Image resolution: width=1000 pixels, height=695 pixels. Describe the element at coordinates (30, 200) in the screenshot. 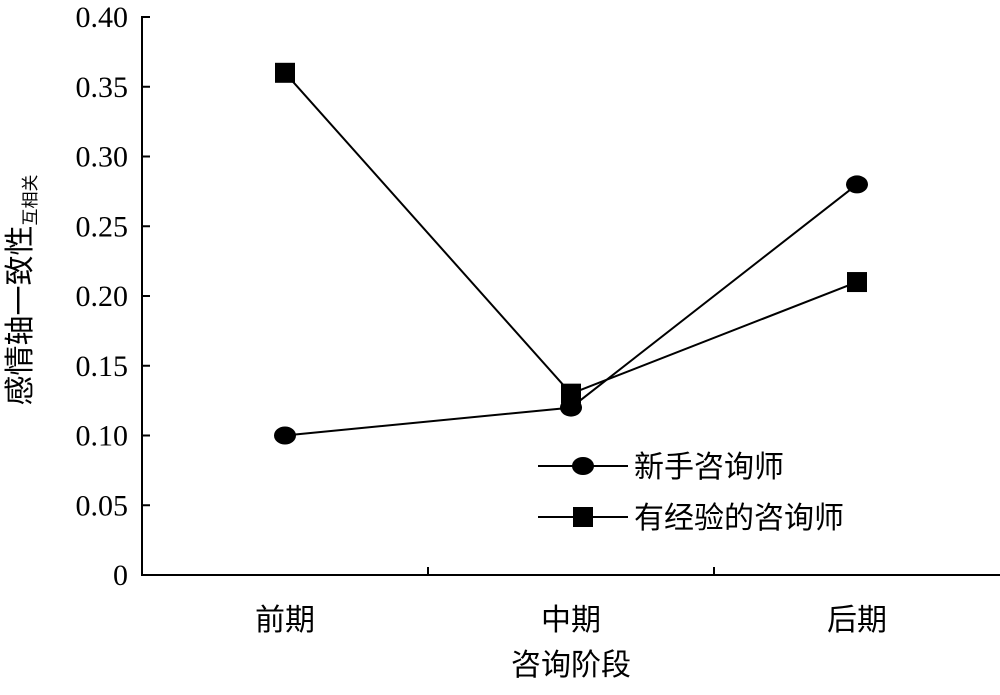

I see `y-axis-label-subscript: 互相关` at that location.